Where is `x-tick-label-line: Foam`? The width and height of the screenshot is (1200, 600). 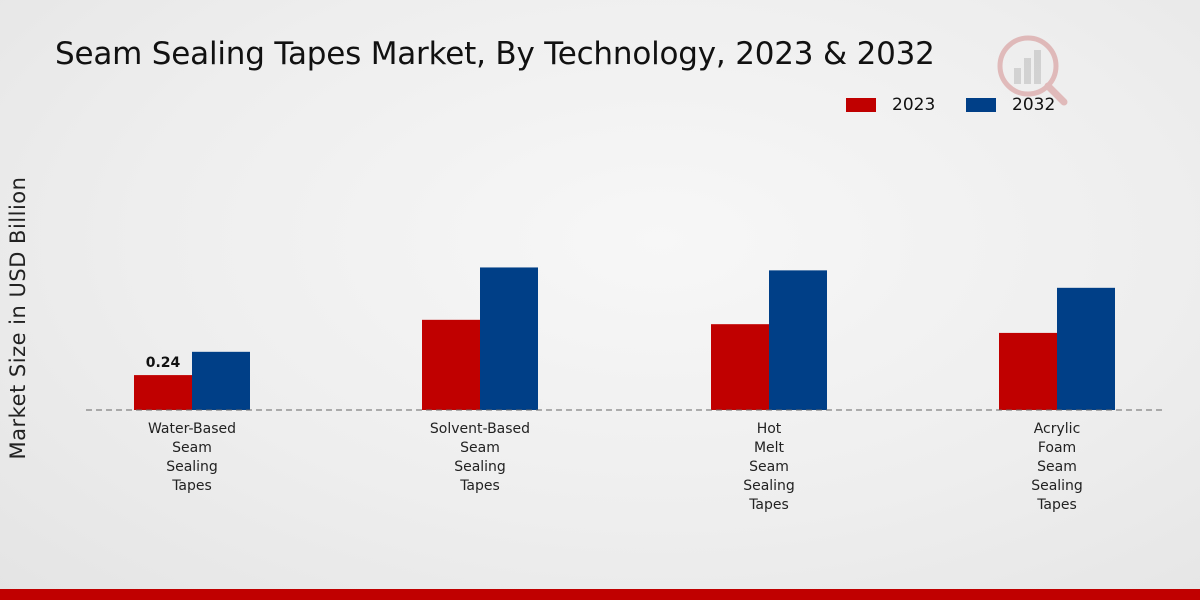
x-tick-label-line: Foam is located at coordinates (1057, 448).